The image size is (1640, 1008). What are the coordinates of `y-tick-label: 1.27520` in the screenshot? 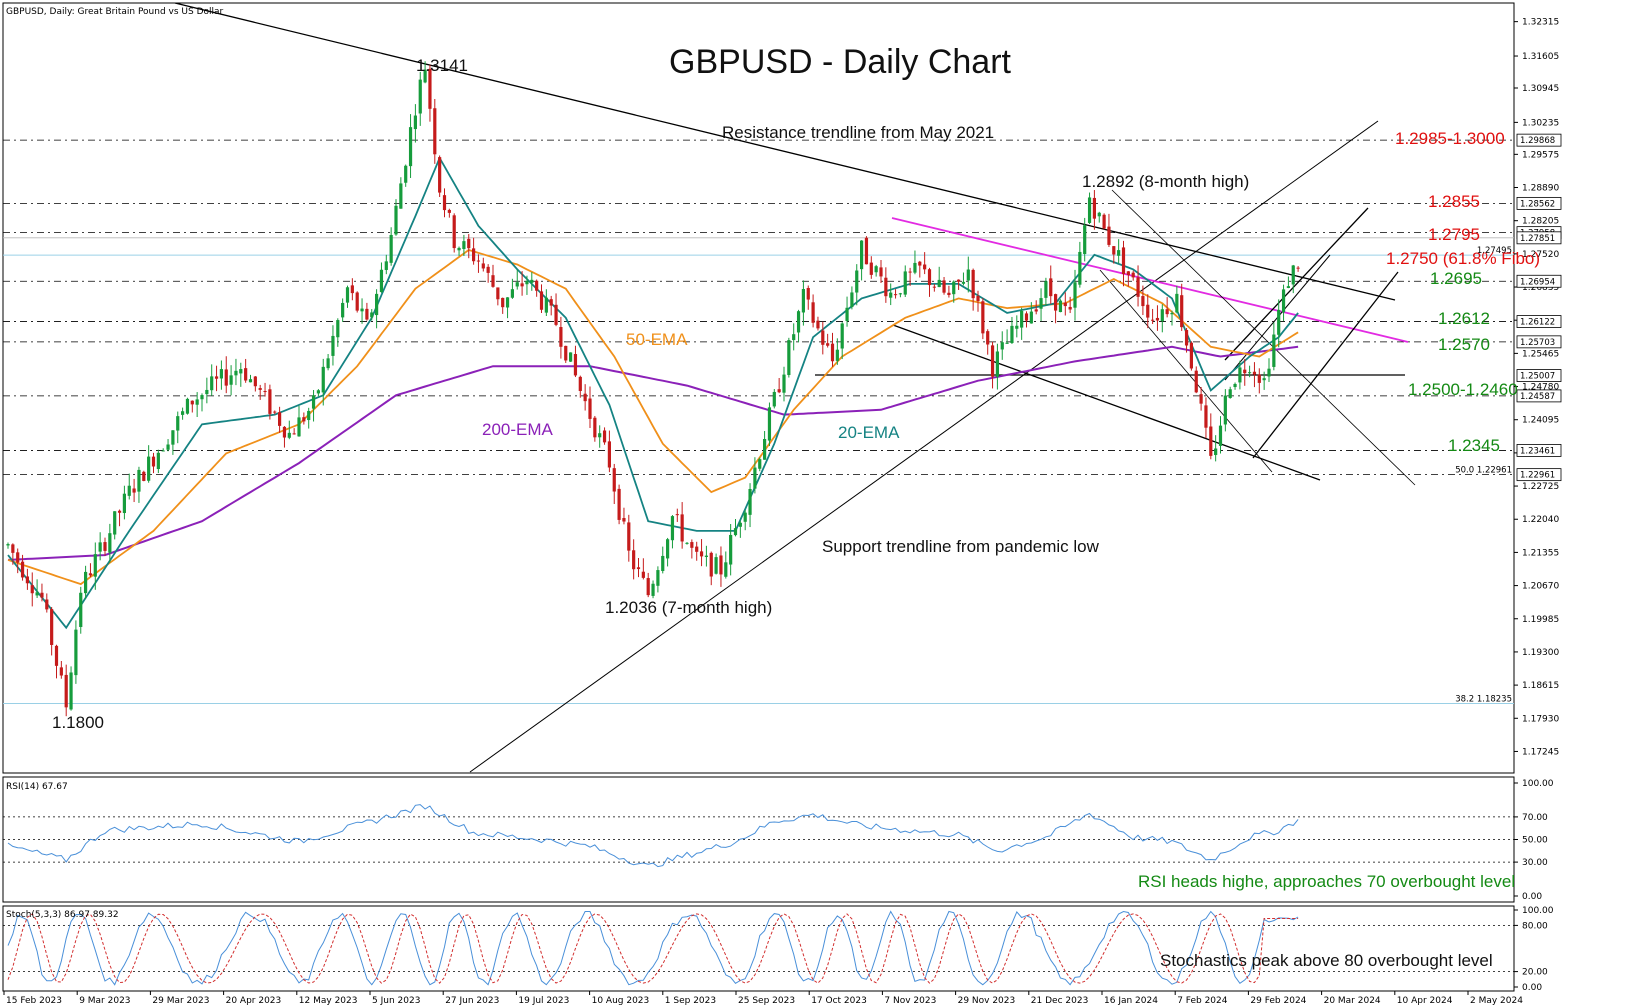 It's located at (1540, 255).